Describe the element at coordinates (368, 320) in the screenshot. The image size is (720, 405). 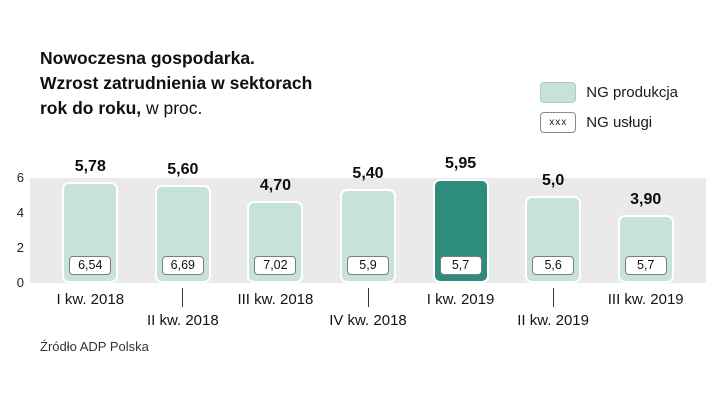
I see `x-axis-label: IV kw. 2018` at that location.